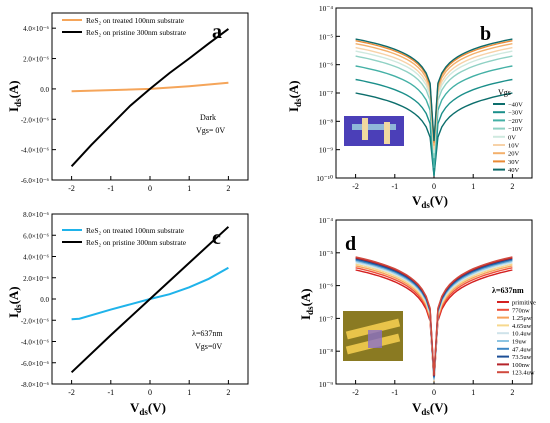 The width and height of the screenshot is (550, 423). I want to click on legend-label: 19uw, so click(519, 342).